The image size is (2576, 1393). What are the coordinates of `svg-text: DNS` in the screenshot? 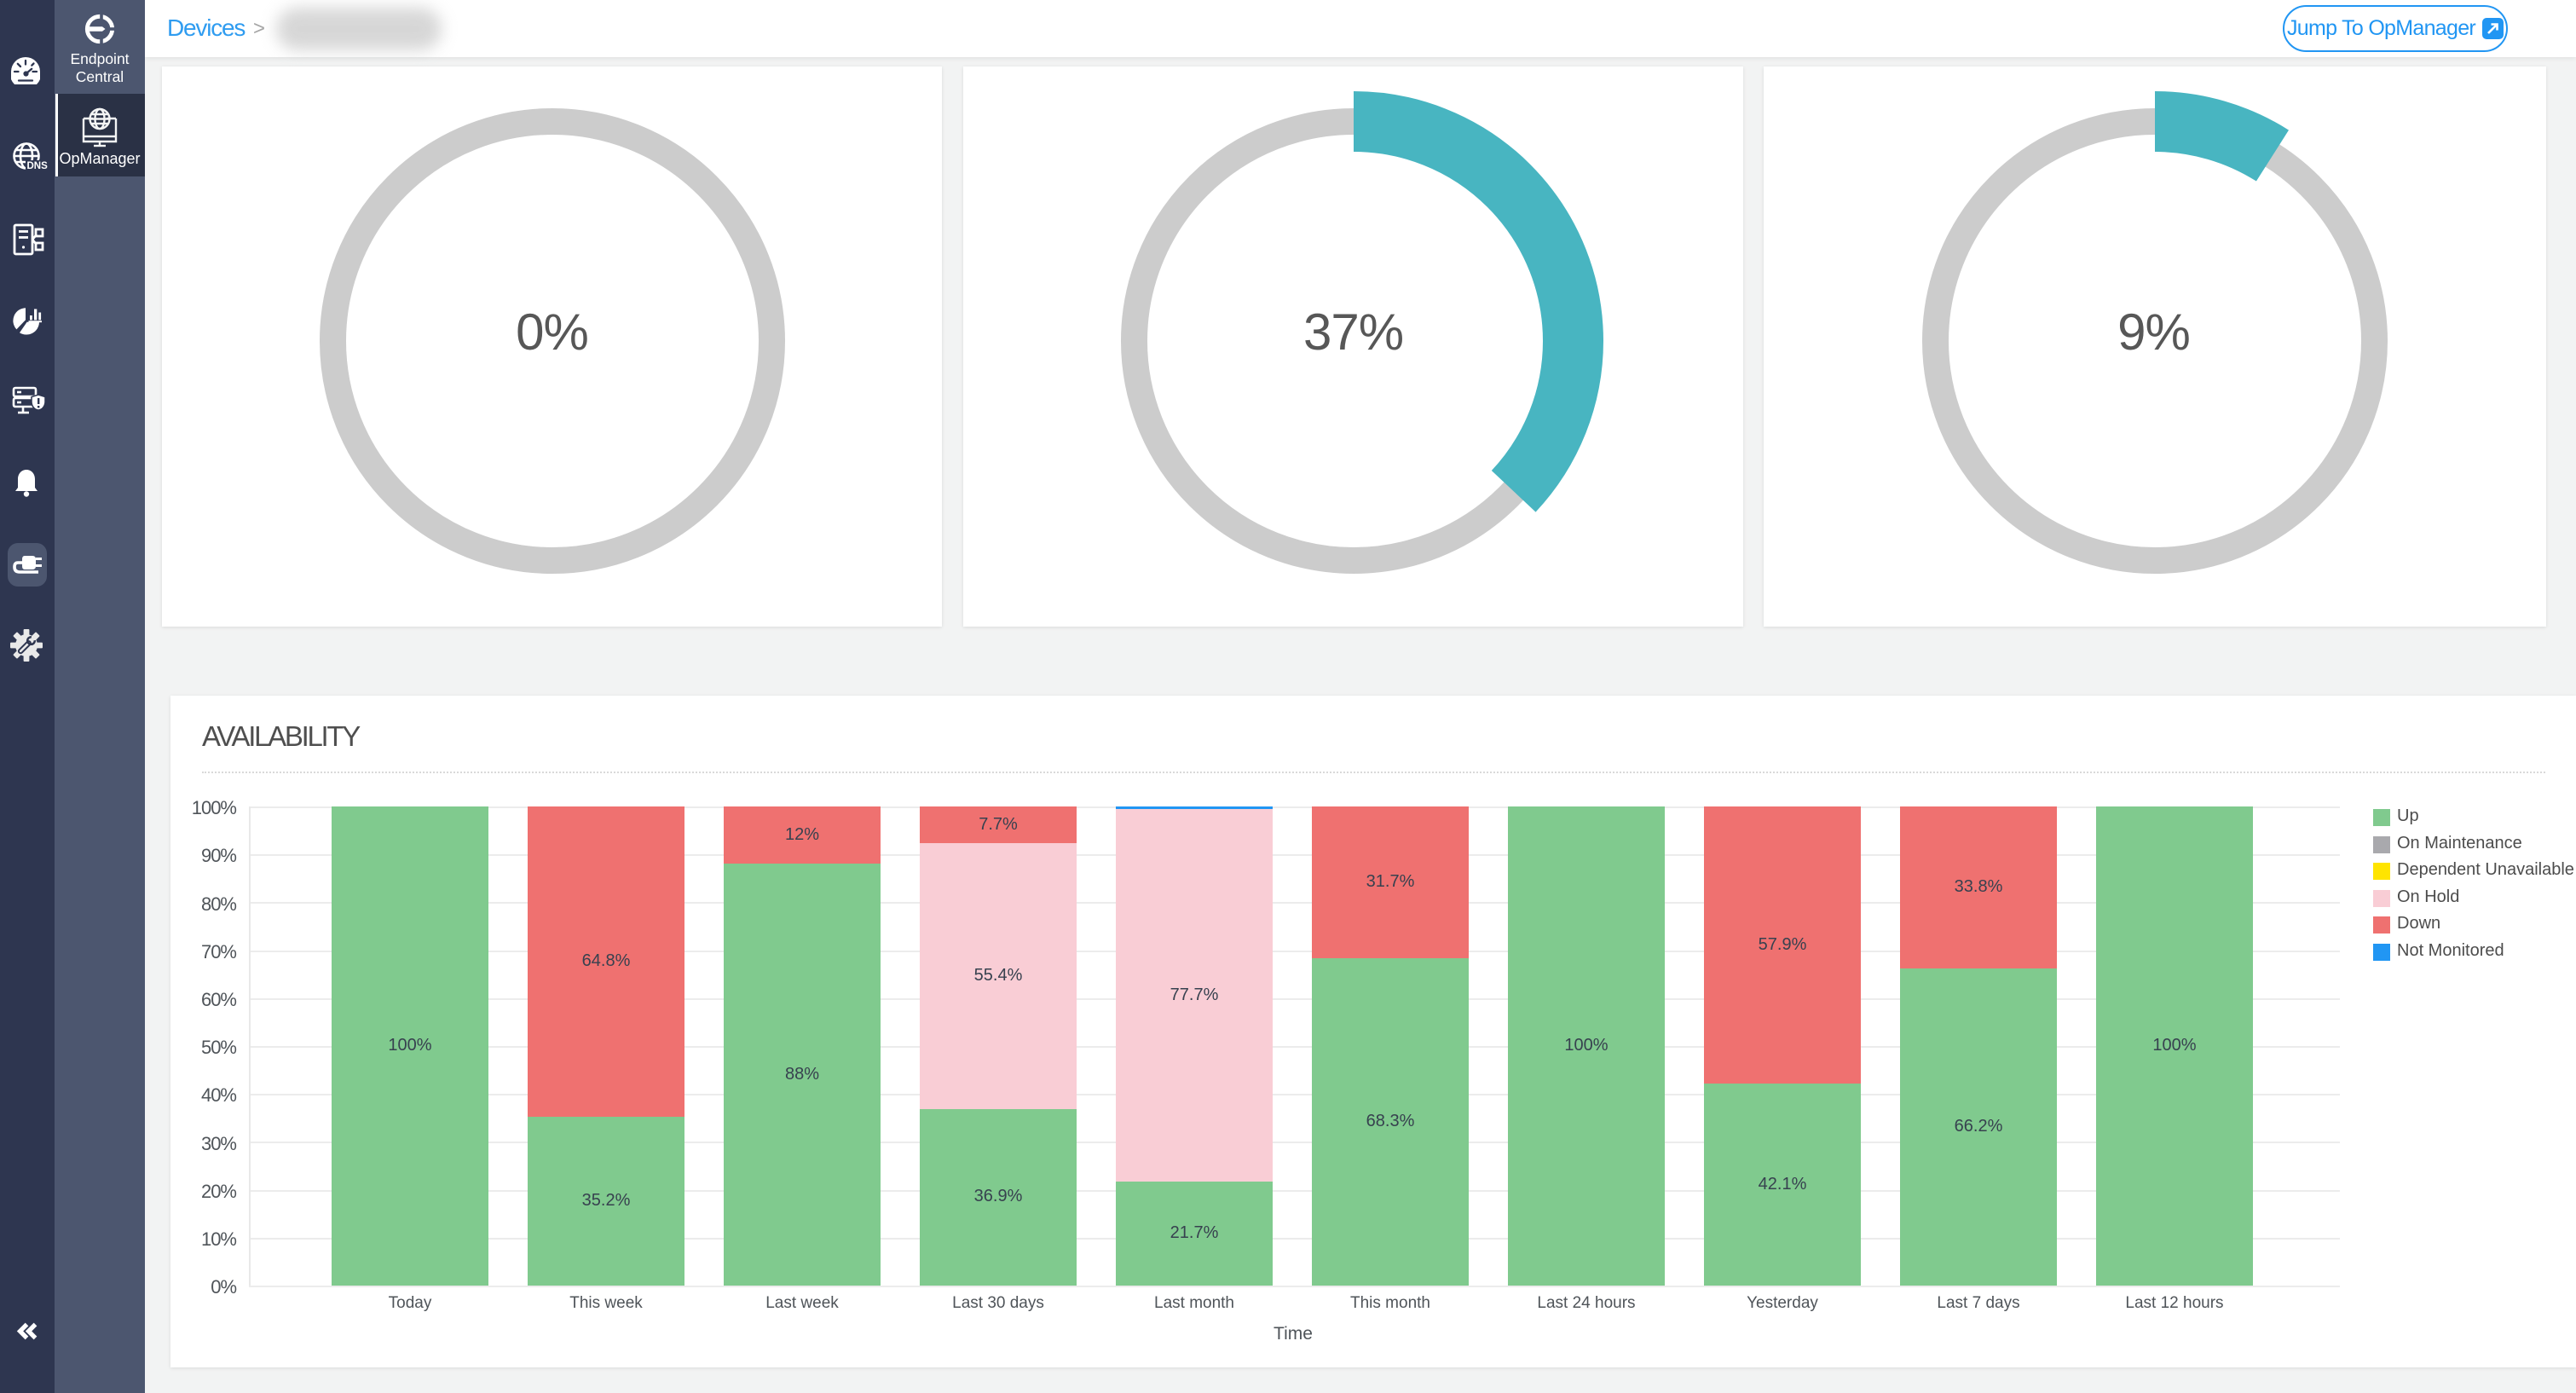 It's located at (38, 166).